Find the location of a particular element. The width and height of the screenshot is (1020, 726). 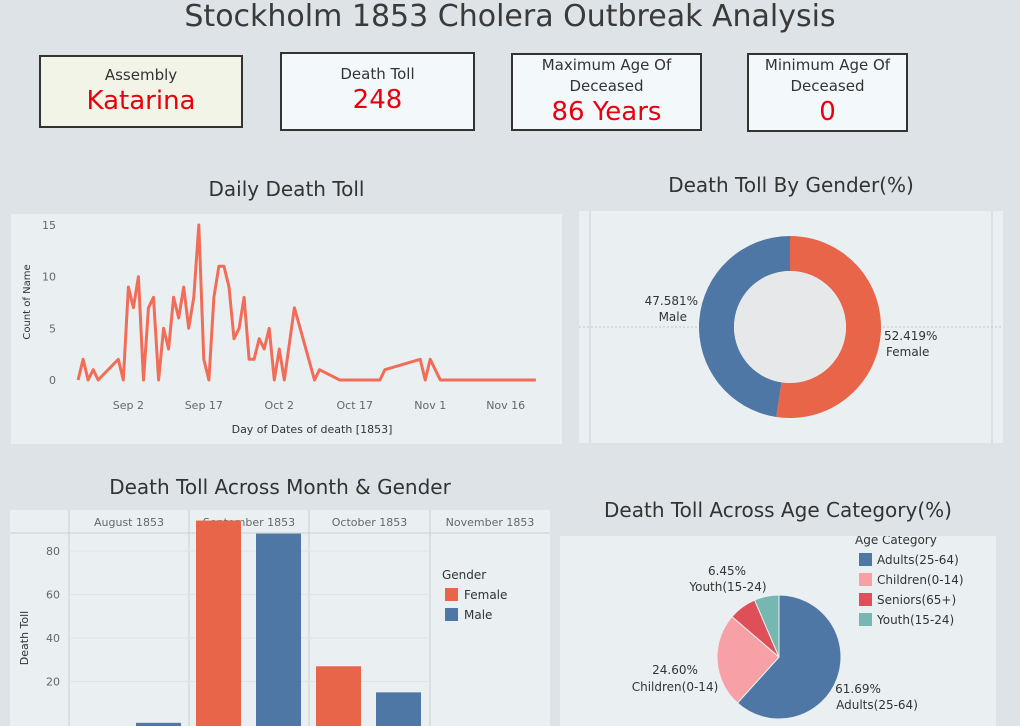

kpi-death-toll: Death Toll 248 is located at coordinates (377, 91).